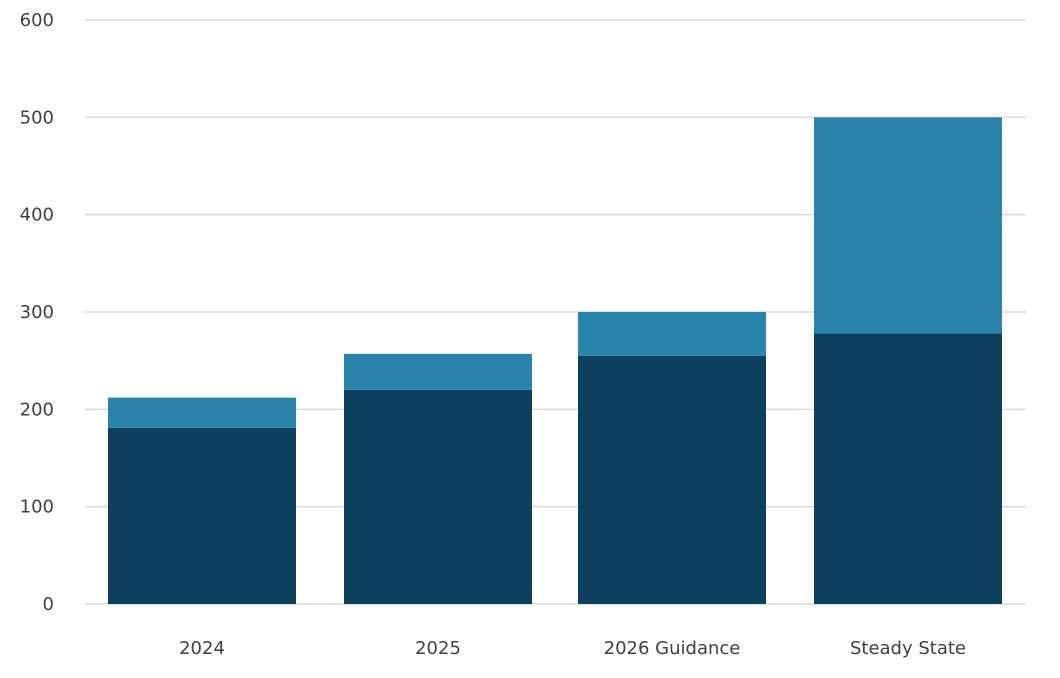 The height and width of the screenshot is (678, 1060). Describe the element at coordinates (672, 648) in the screenshot. I see `x-category-label: 2026 Guidance` at that location.